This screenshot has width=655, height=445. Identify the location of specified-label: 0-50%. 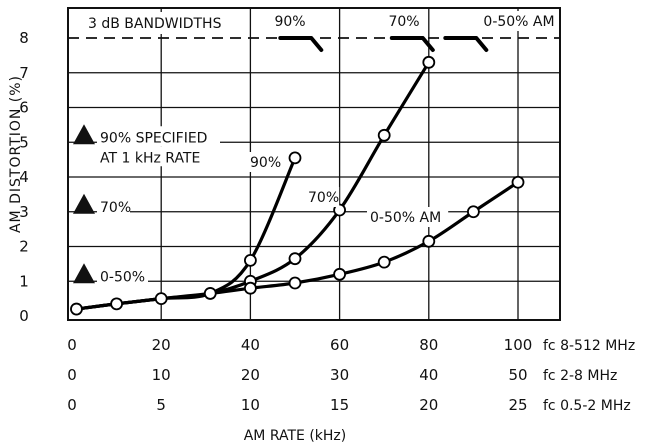
(122, 277).